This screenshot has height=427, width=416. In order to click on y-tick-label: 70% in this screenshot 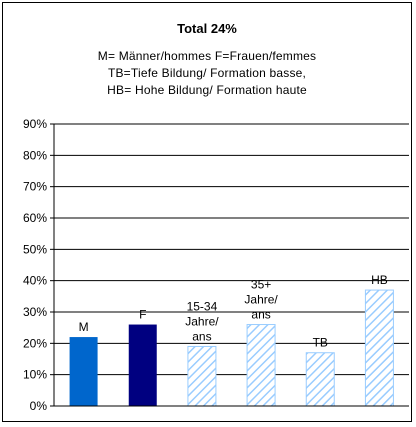, I will do `click(35, 187)`.